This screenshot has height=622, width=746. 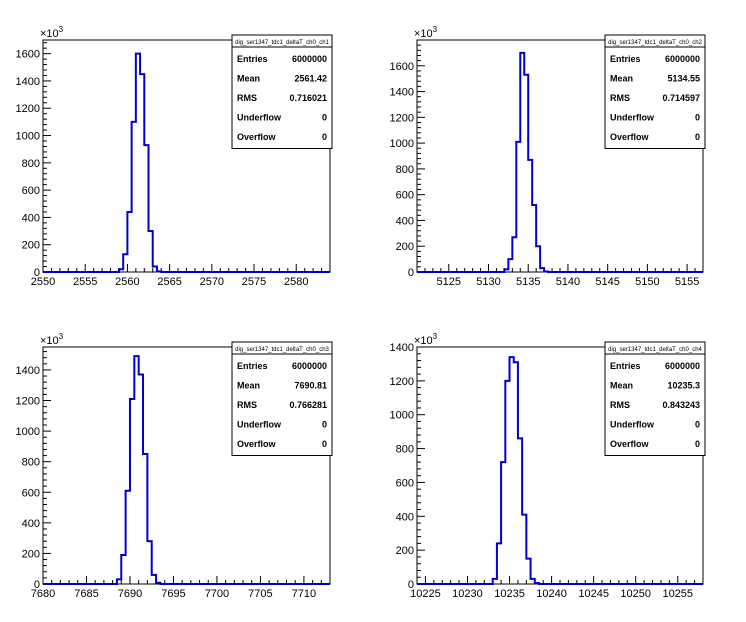 I want to click on x-tick-label: 10245, so click(x=593, y=594).